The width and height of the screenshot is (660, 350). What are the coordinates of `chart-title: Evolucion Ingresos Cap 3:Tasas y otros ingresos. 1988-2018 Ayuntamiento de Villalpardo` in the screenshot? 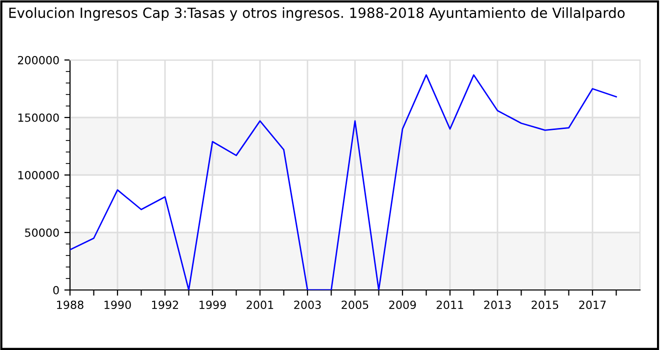 It's located at (317, 14).